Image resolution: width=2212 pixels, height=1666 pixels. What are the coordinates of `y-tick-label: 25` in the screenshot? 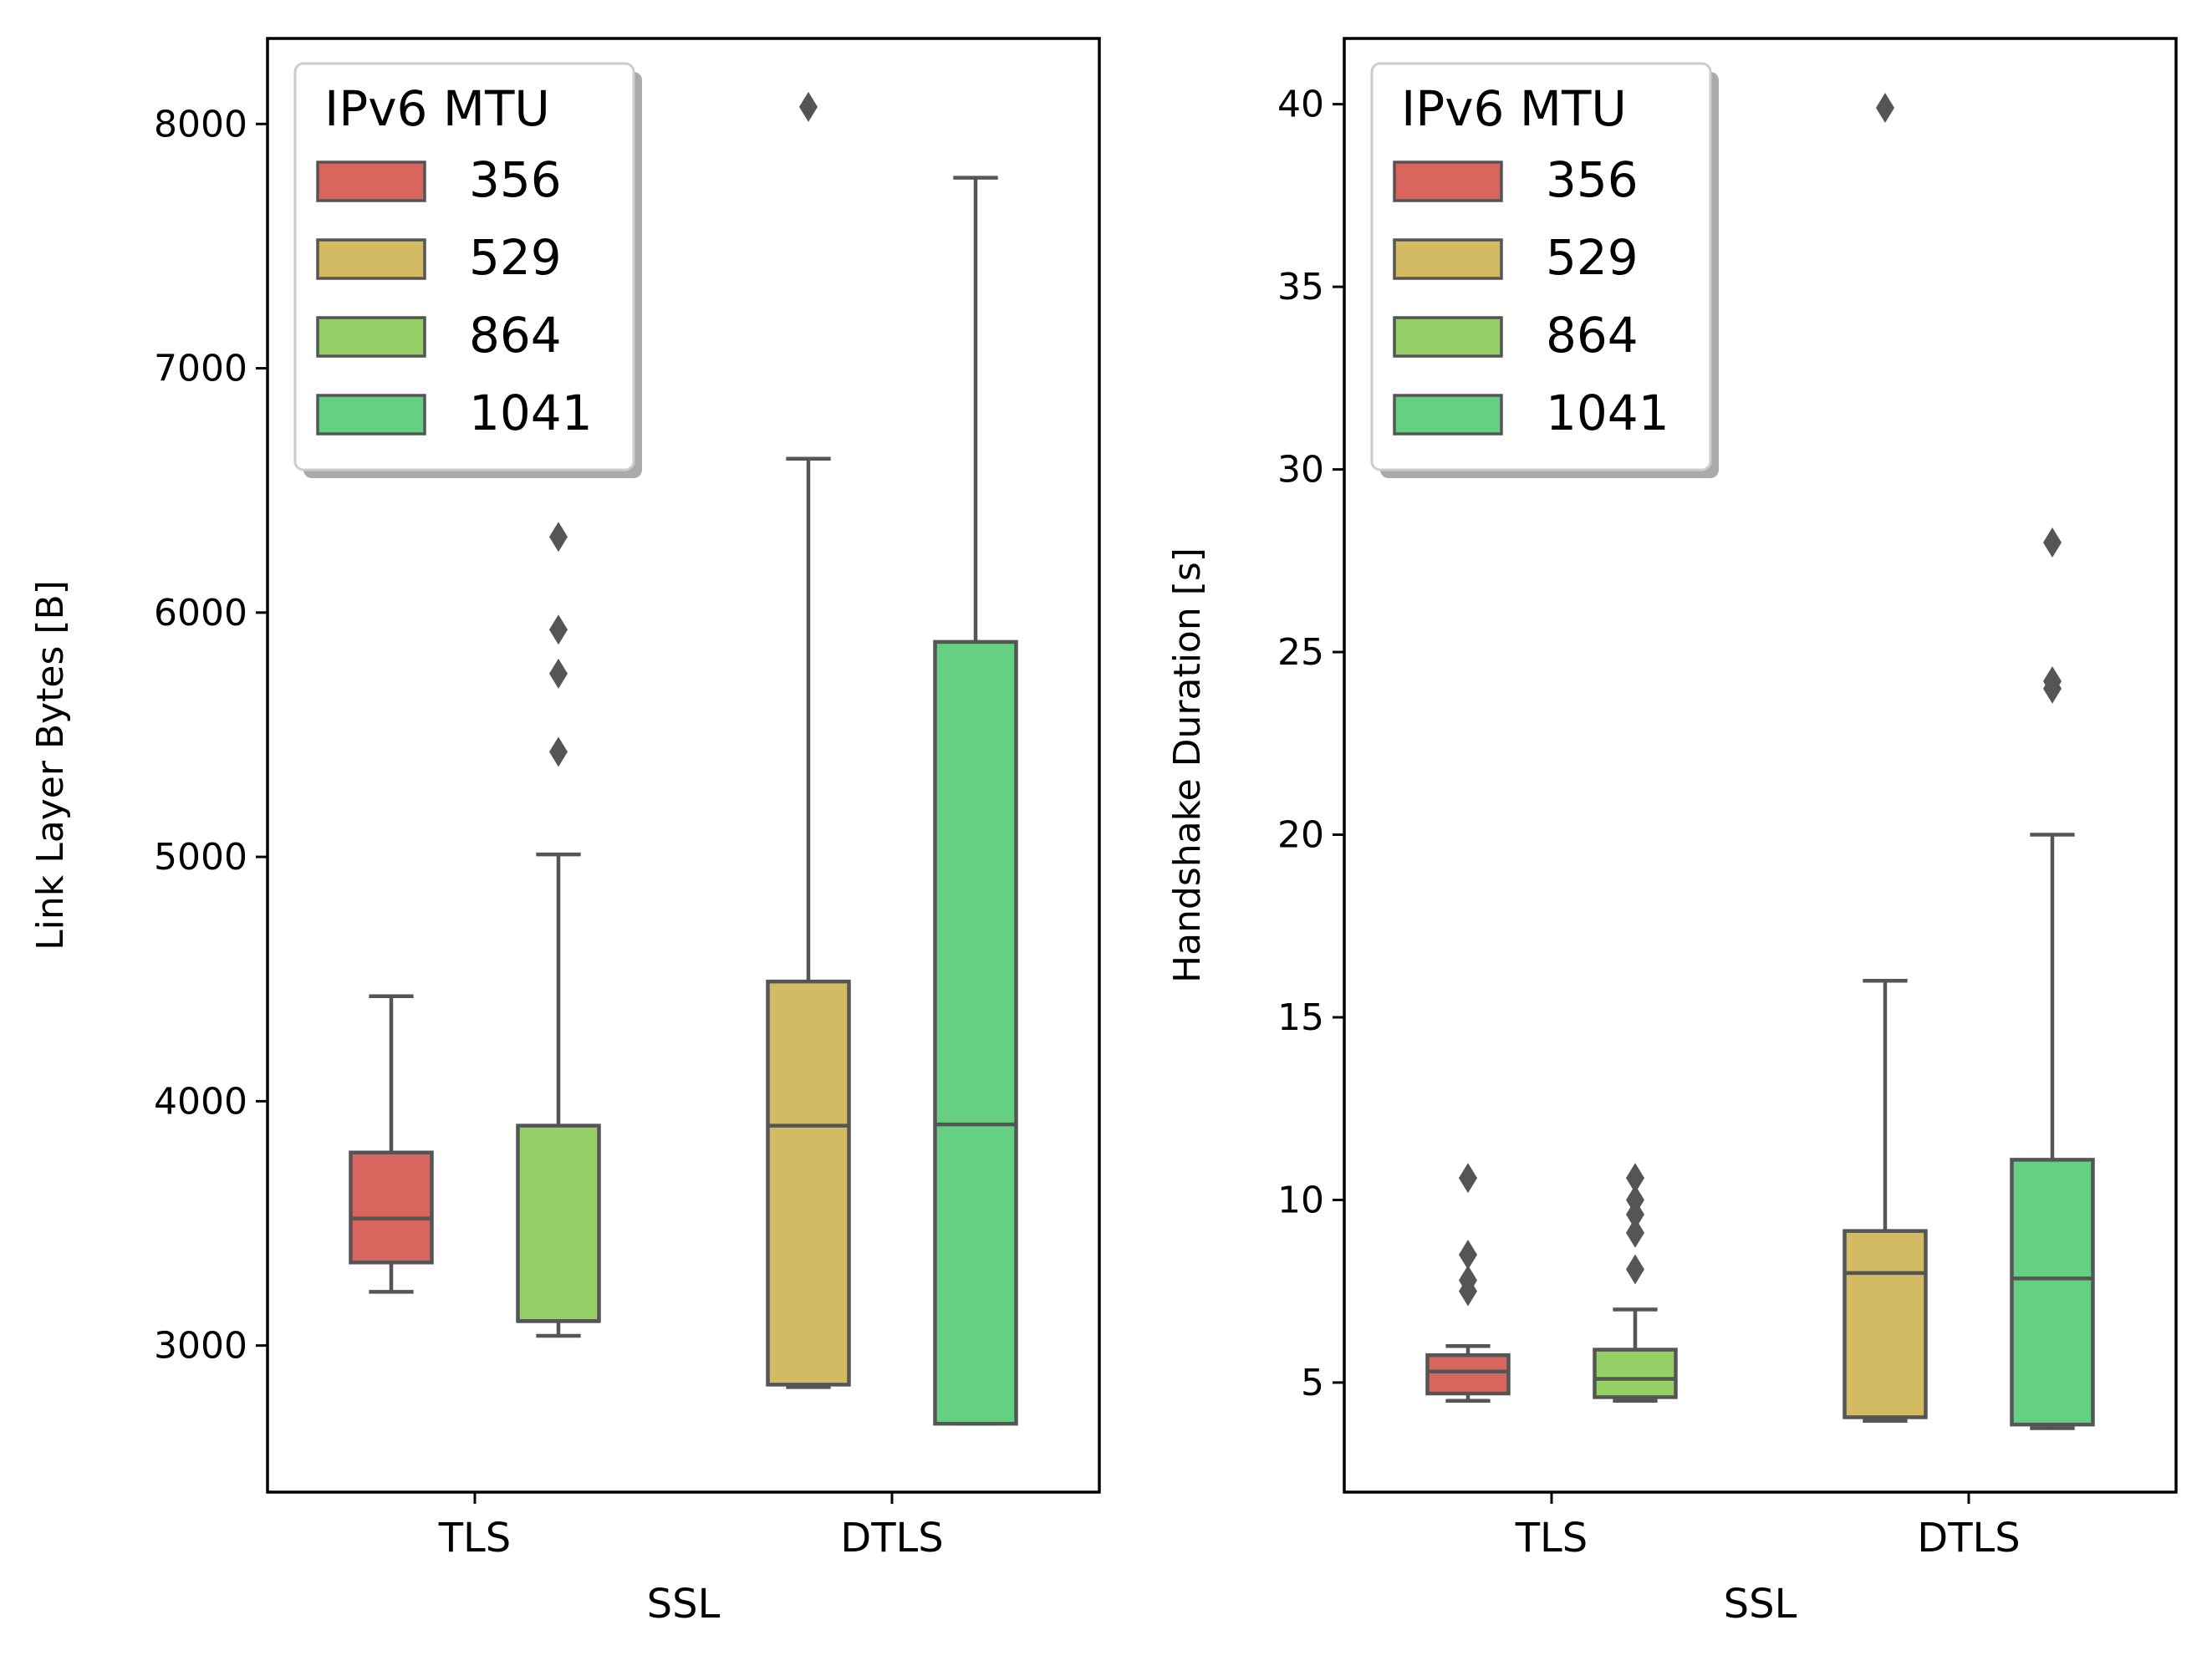 It's located at (1300, 652).